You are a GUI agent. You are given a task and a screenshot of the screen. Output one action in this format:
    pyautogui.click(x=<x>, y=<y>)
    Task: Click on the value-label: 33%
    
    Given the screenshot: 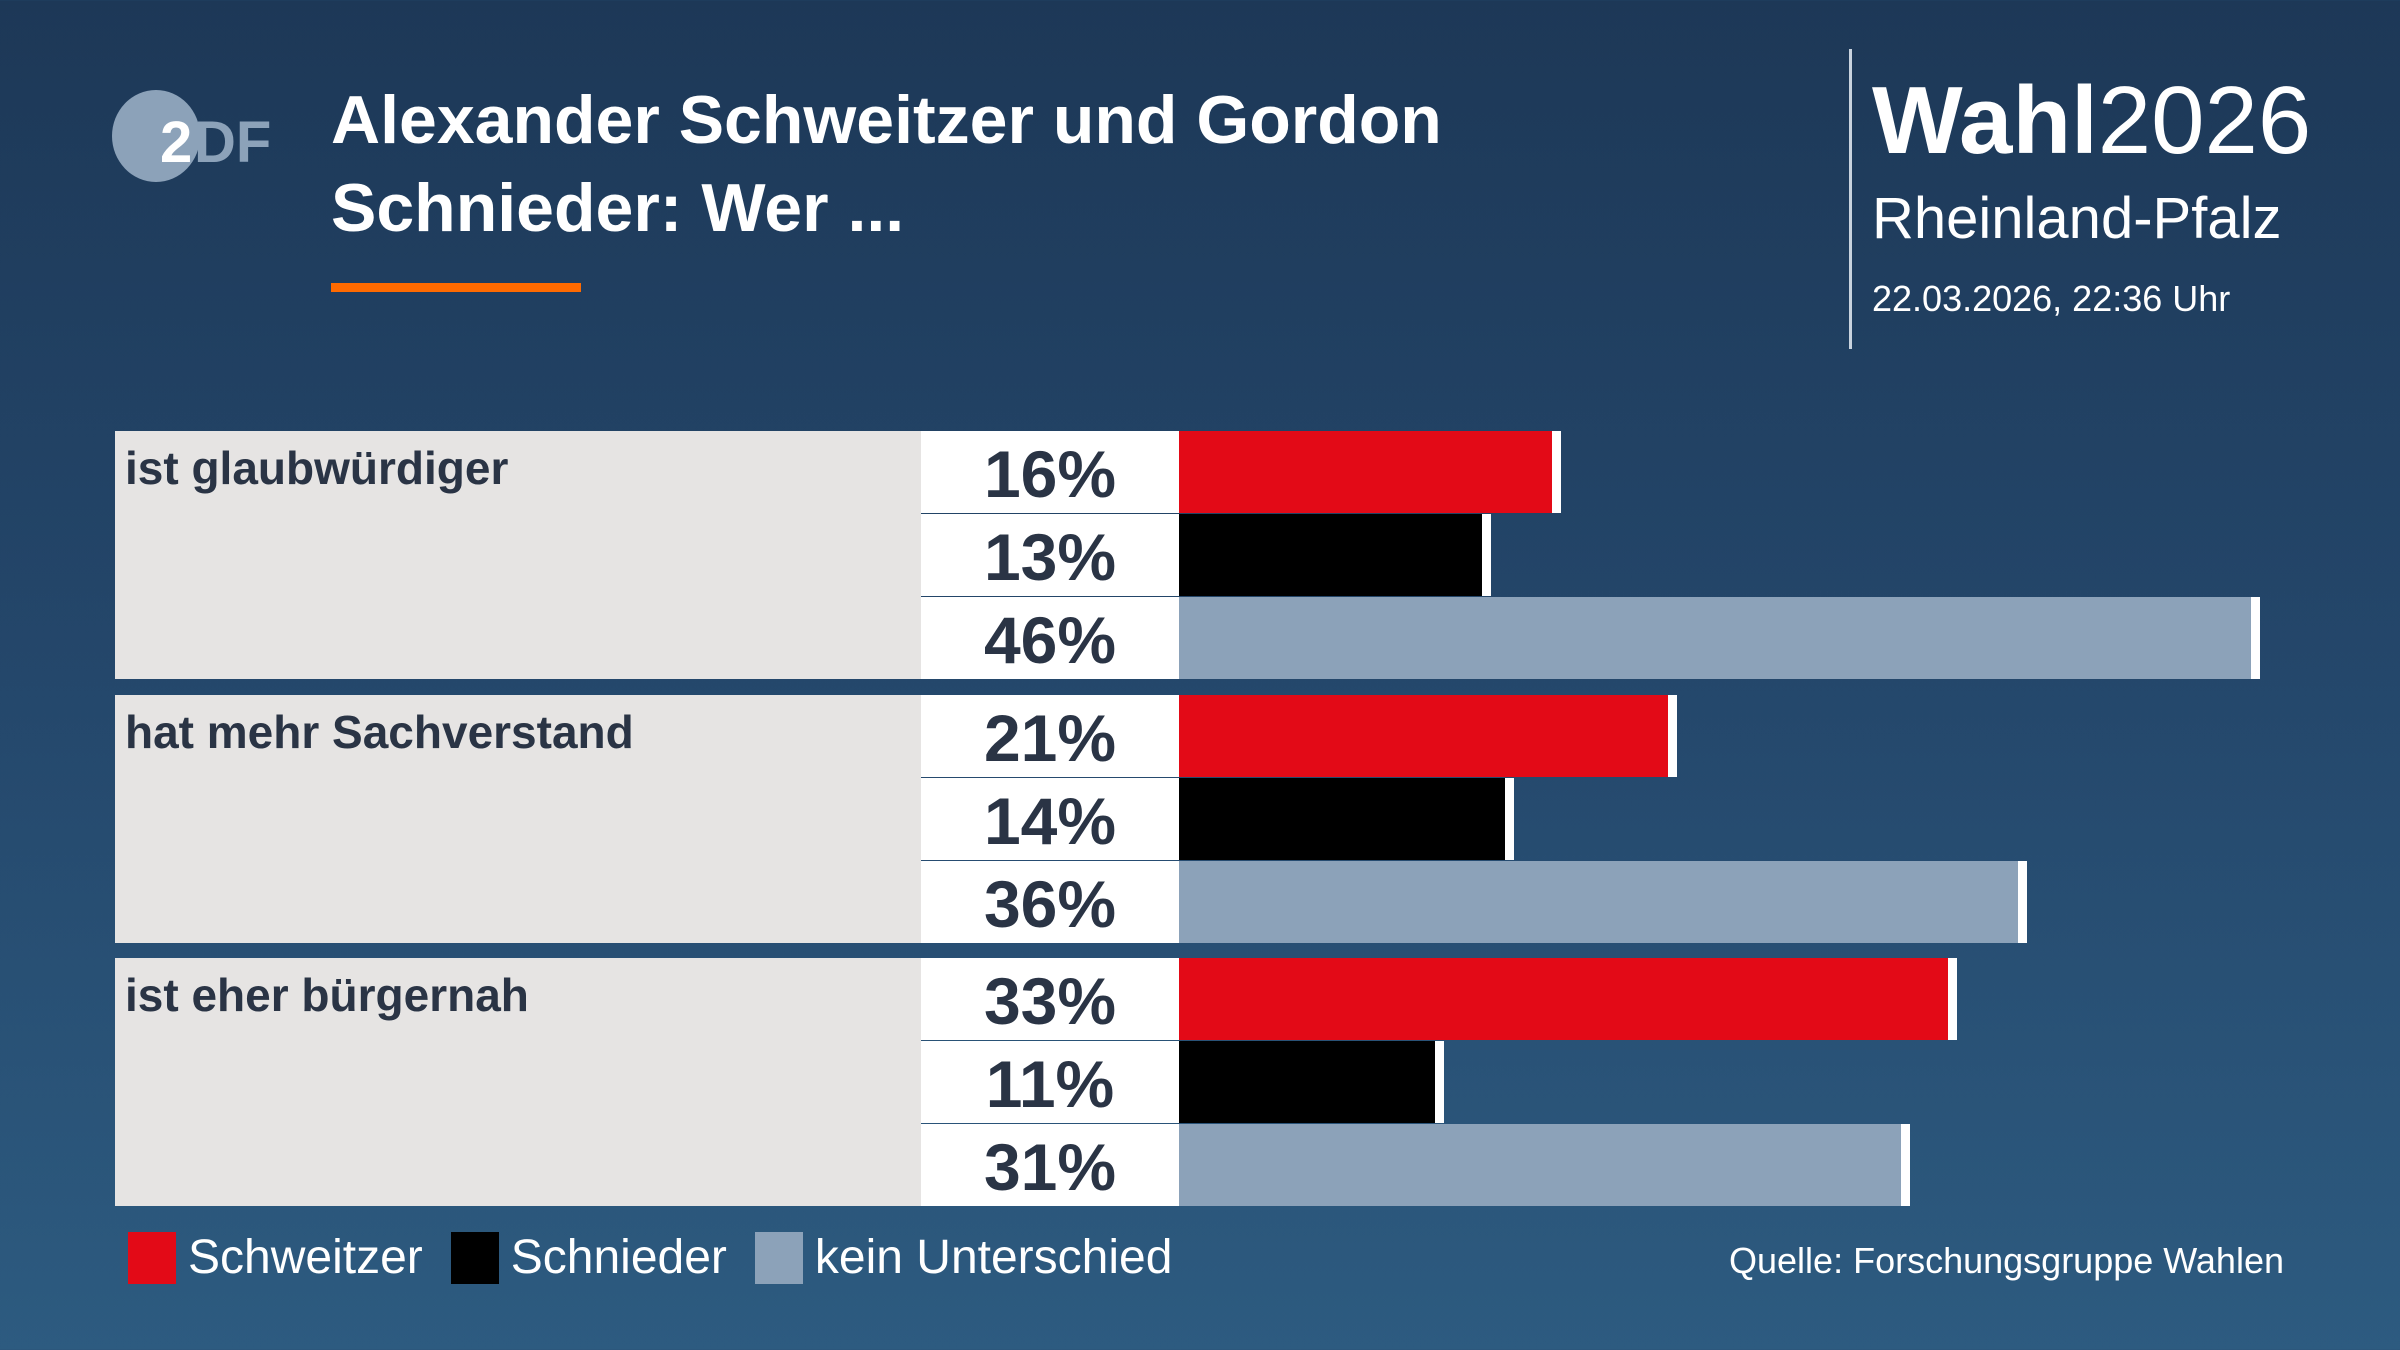 What is the action you would take?
    pyautogui.click(x=1050, y=999)
    